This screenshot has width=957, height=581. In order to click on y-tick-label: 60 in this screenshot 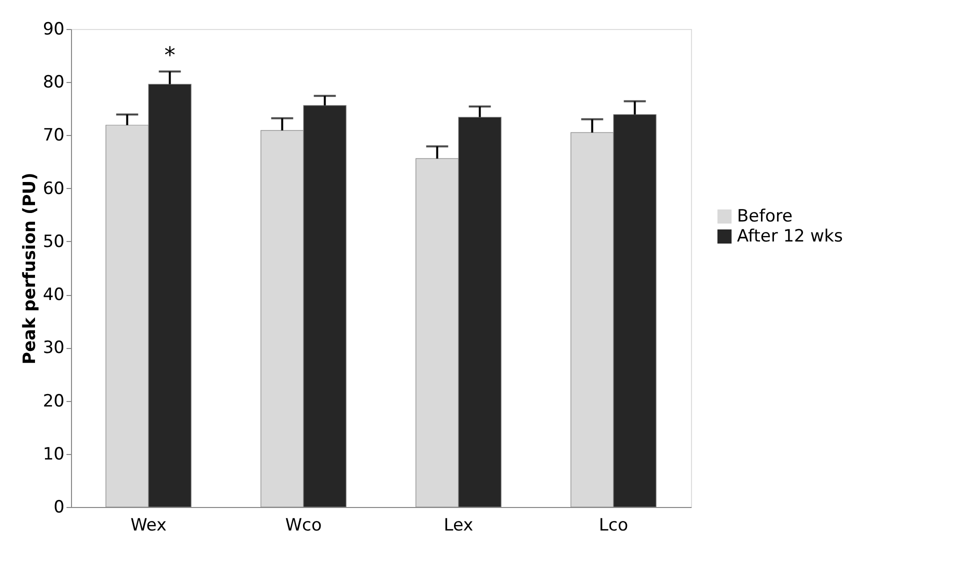, I will do `click(53, 188)`.